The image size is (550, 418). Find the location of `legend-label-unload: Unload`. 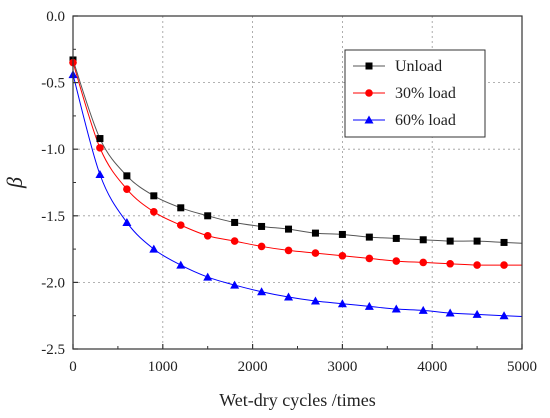

legend-label-unload: Unload is located at coordinates (418, 66).